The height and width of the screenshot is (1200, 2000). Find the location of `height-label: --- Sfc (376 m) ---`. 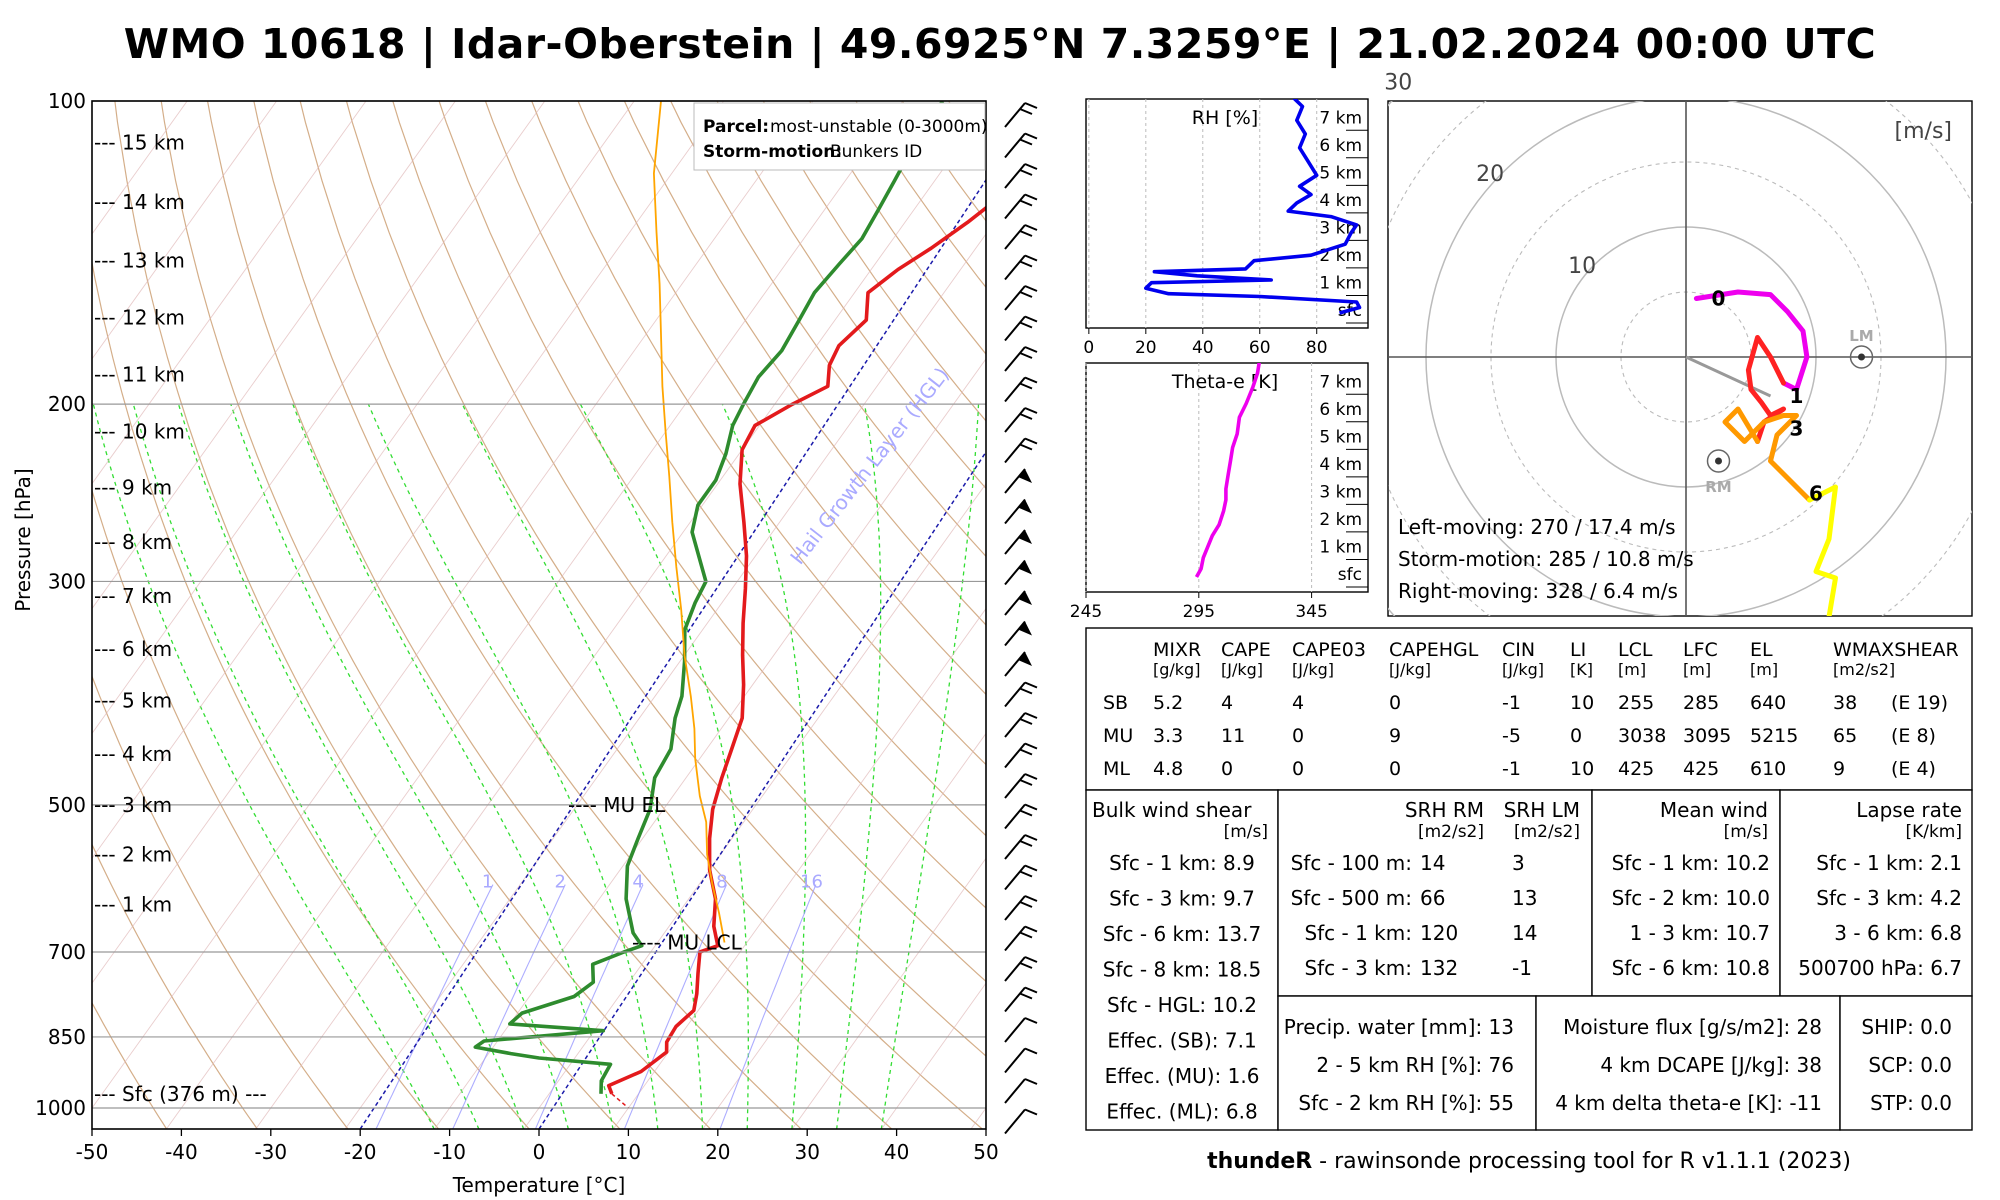

height-label: --- Sfc (376 m) --- is located at coordinates (180, 1094).